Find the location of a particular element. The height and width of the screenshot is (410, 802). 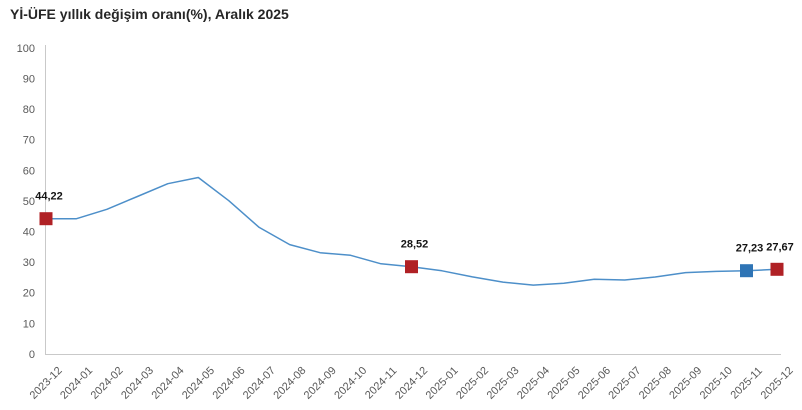

x-axis-label: 2024-02 is located at coordinates (107, 383).